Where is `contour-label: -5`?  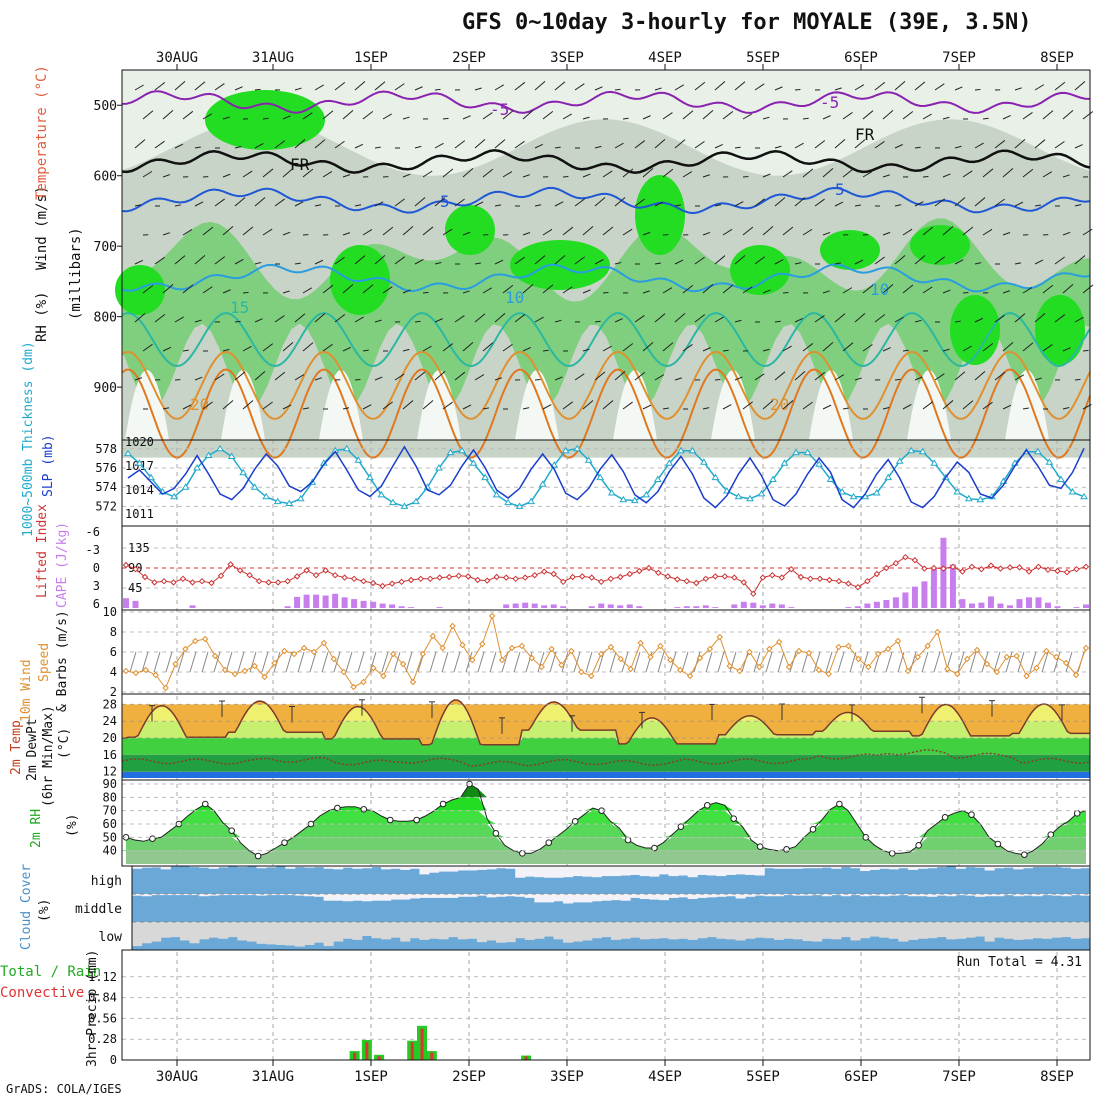
contour-label: -5 is located at coordinates (829, 102).